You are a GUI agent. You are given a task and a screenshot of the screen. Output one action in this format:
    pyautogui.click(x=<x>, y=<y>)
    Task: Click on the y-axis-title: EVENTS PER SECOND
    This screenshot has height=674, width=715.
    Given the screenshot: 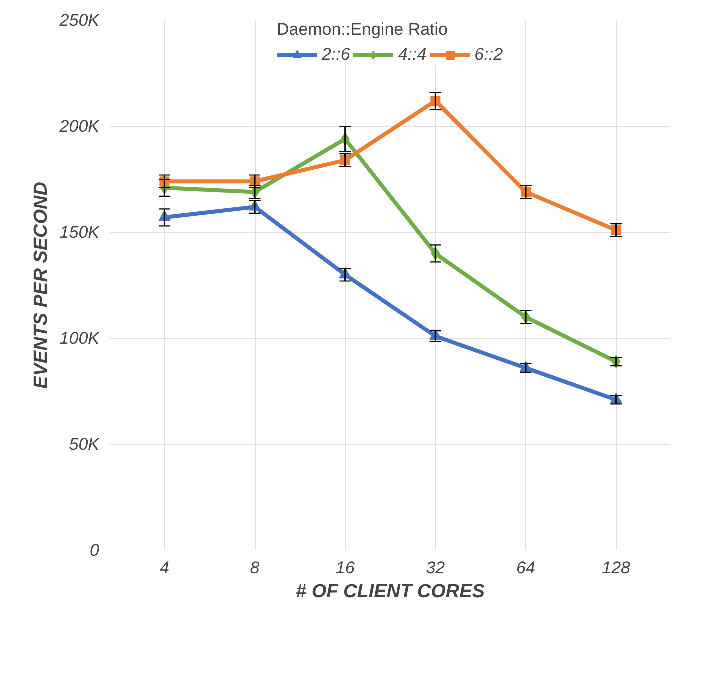 What is the action you would take?
    pyautogui.click(x=41, y=285)
    